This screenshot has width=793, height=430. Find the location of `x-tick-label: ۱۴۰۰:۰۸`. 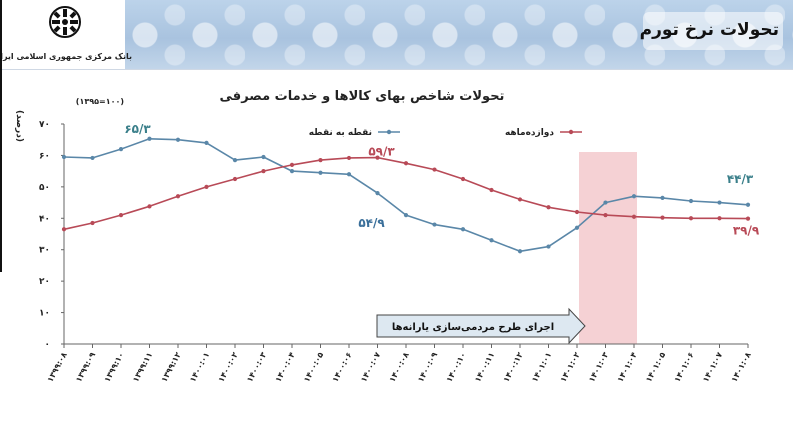

x-tick-label: ۱۴۰۰:۰۸ is located at coordinates (399, 367).